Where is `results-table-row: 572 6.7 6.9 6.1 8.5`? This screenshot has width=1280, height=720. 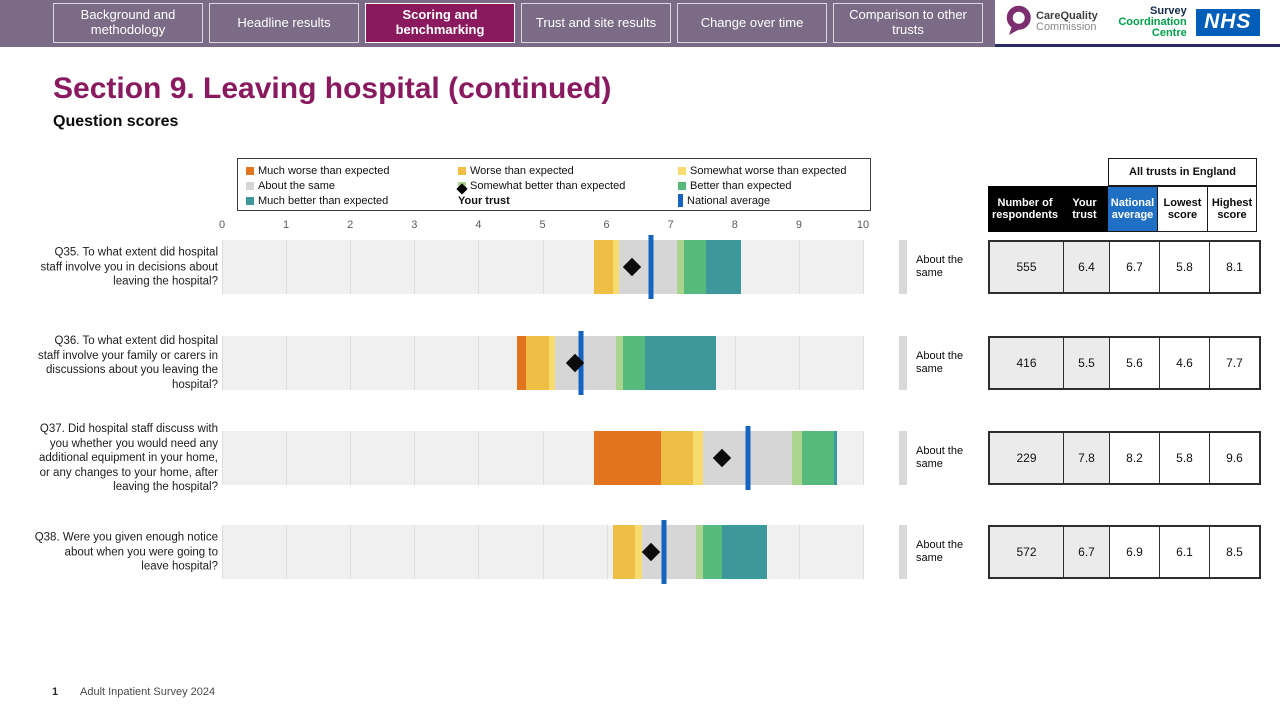
results-table-row: 572 6.7 6.9 6.1 8.5 is located at coordinates (1124, 552).